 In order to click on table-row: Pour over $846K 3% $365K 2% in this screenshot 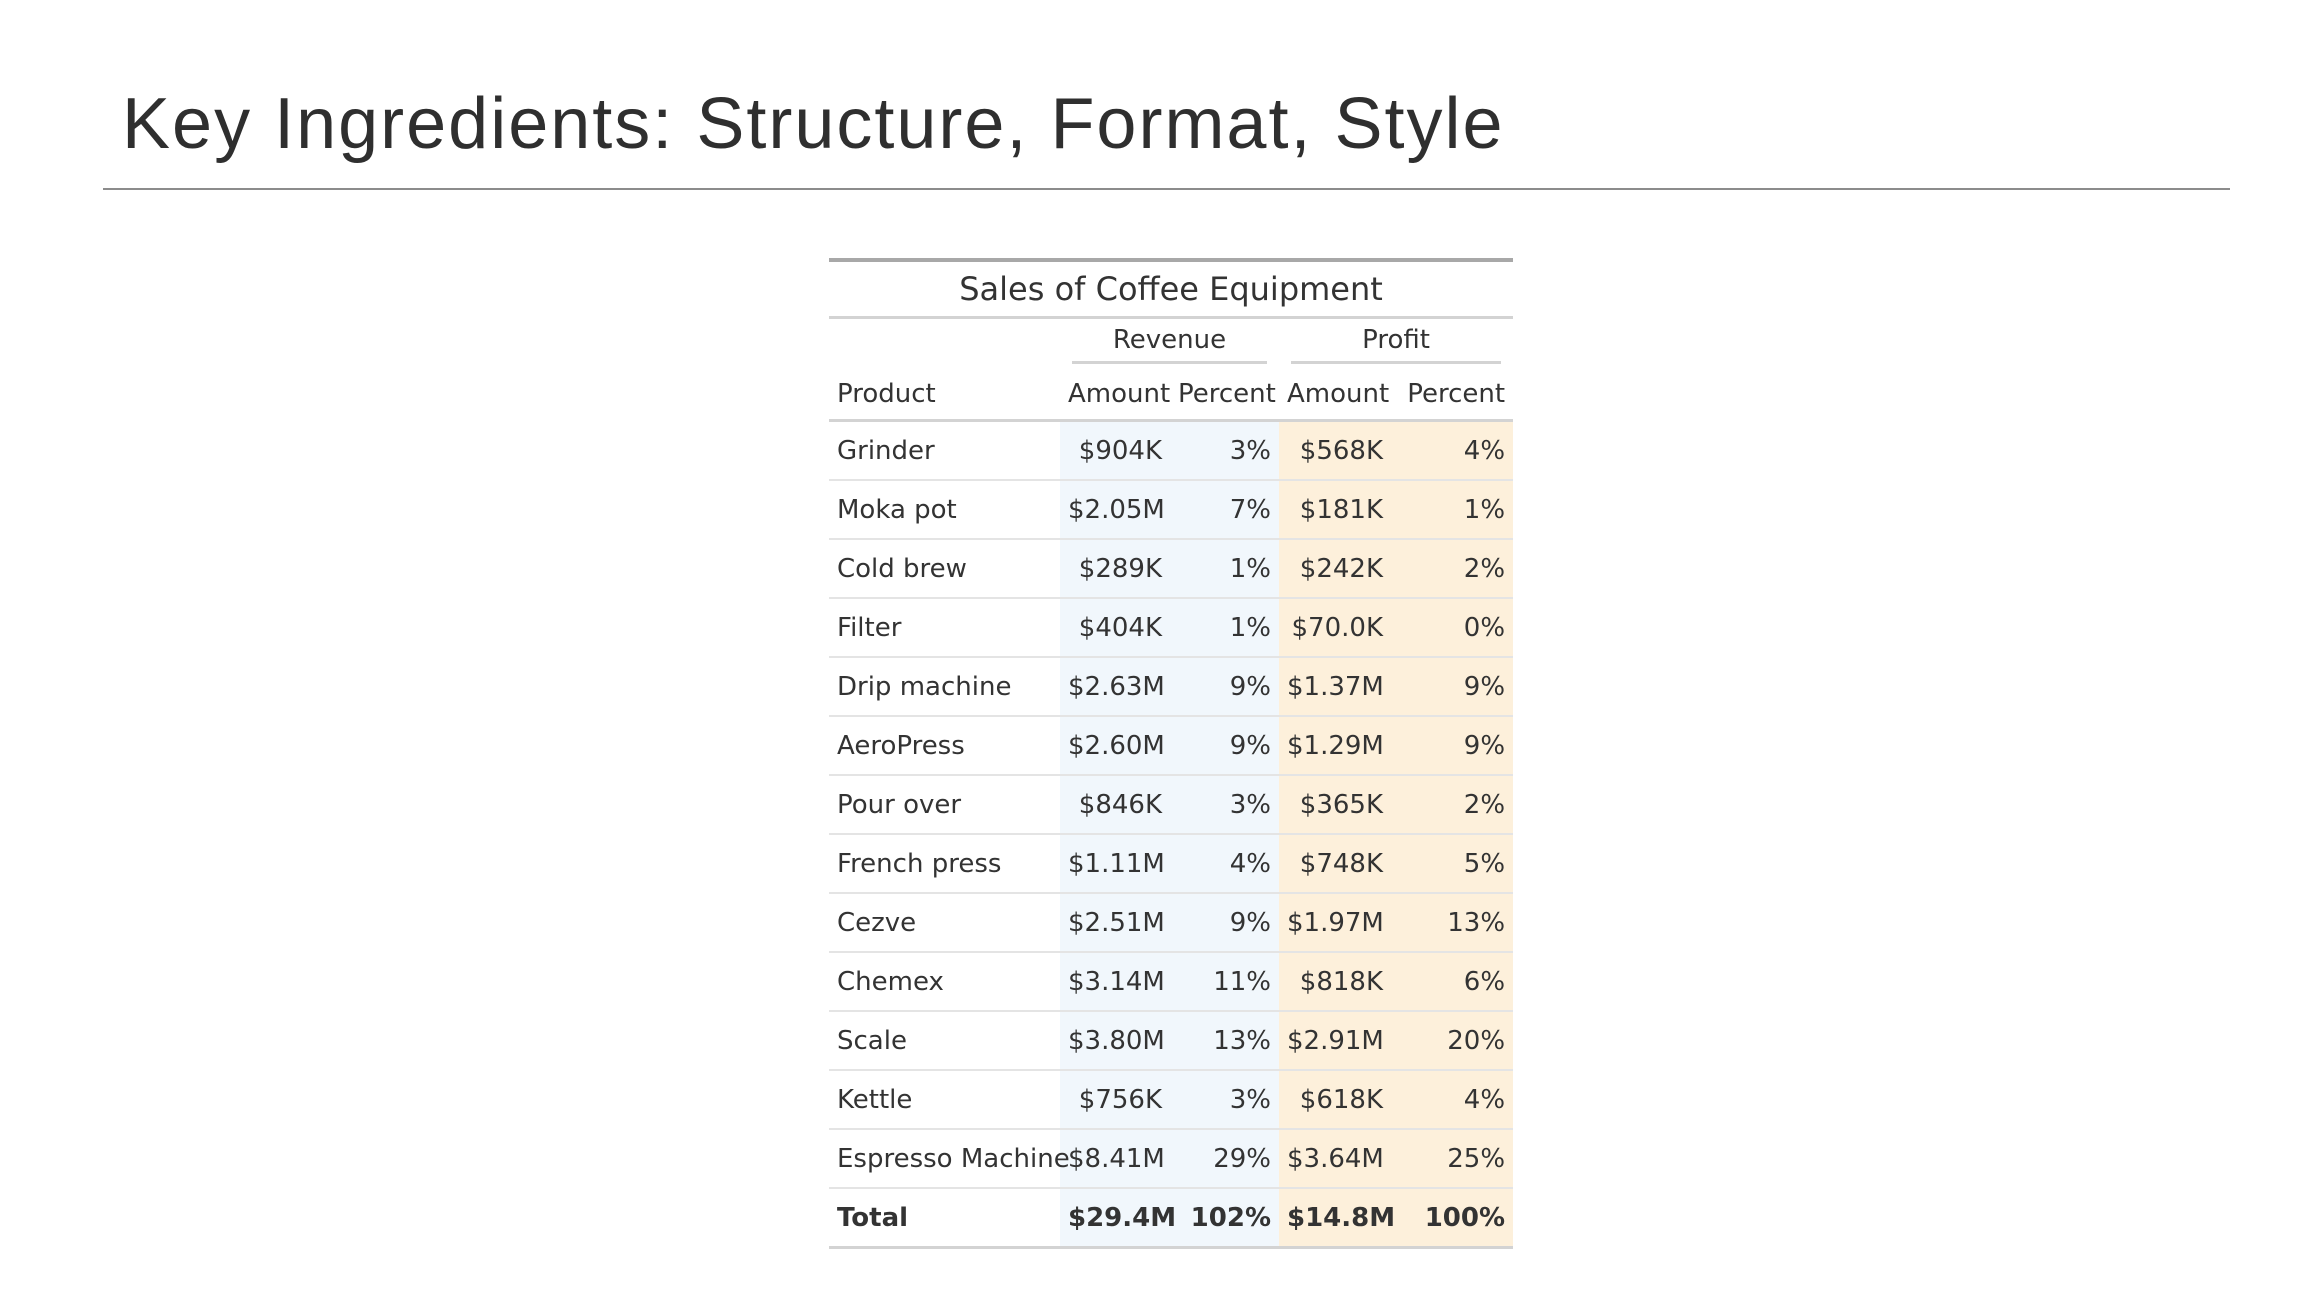, I will do `click(1171, 805)`.